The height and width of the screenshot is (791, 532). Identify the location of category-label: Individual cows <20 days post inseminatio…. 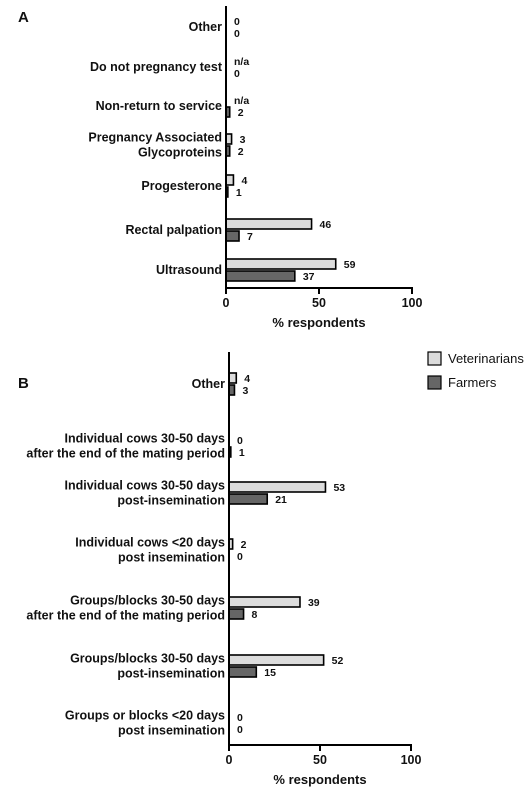
(150, 550).